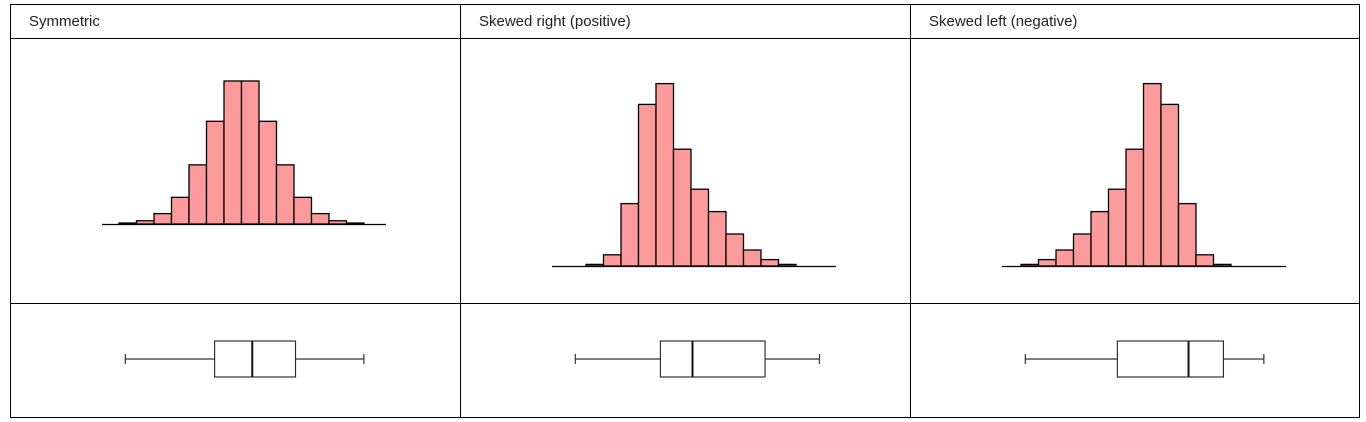  What do you see at coordinates (64, 21) in the screenshot?
I see `header-symmetric: Symmetric` at bounding box center [64, 21].